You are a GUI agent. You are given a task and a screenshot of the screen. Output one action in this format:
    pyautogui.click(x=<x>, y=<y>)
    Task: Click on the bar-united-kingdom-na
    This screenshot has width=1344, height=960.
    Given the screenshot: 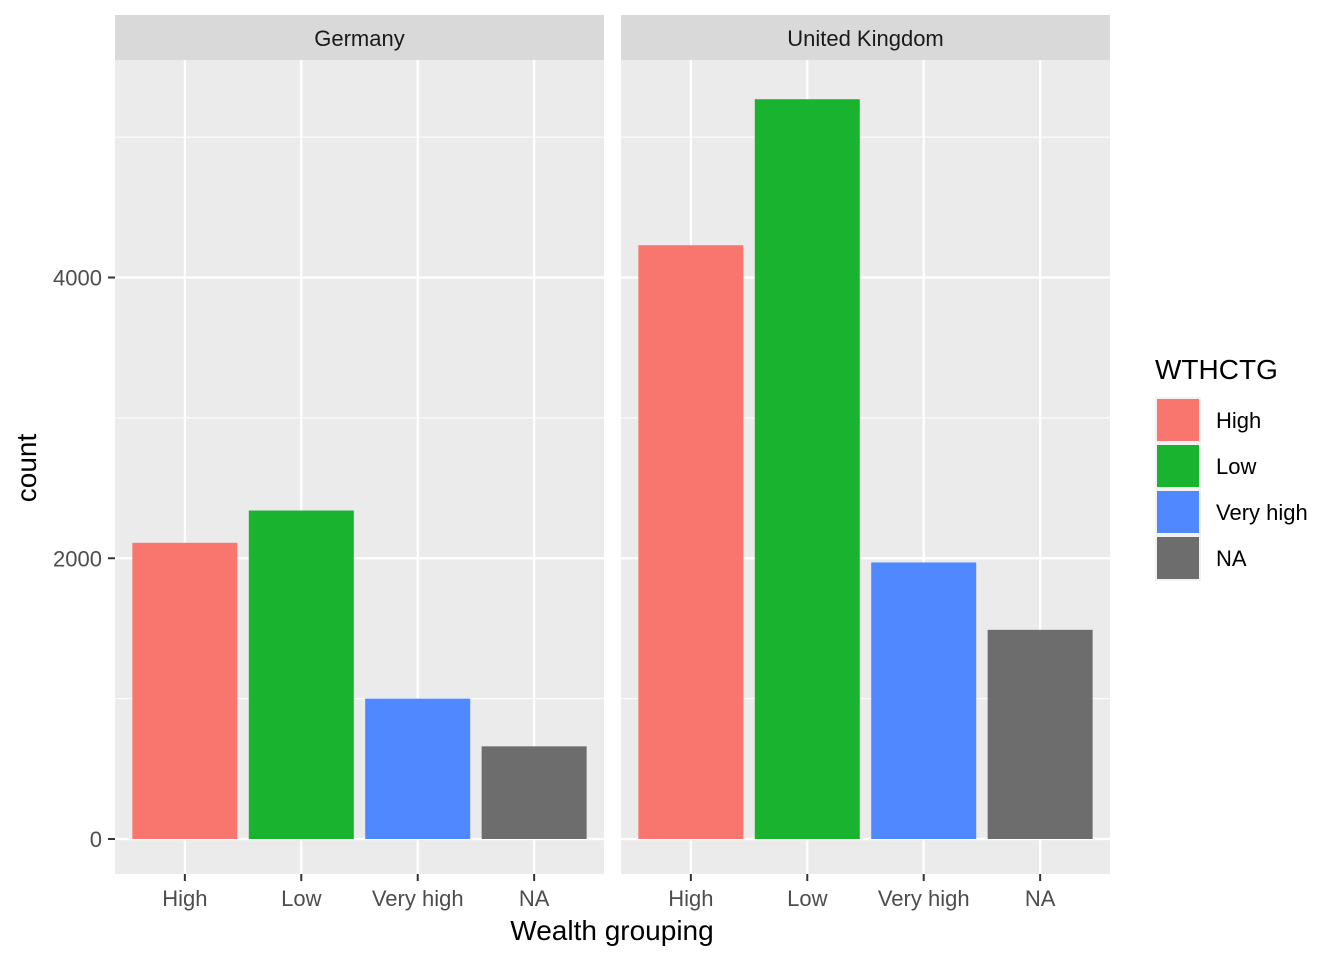 What is the action you would take?
    pyautogui.click(x=1040, y=734)
    